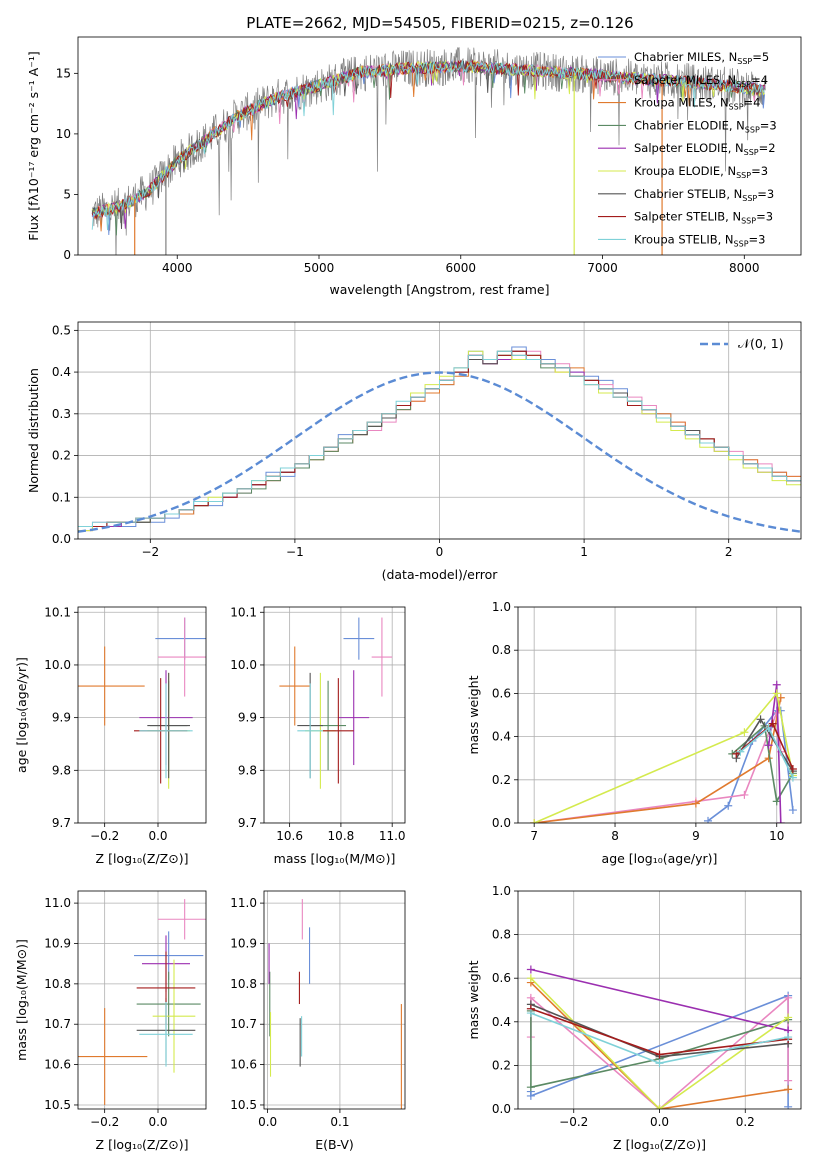 The image size is (819, 1170). Describe the element at coordinates (760, 57) in the screenshot. I see `legend-label-tail: =5` at that location.